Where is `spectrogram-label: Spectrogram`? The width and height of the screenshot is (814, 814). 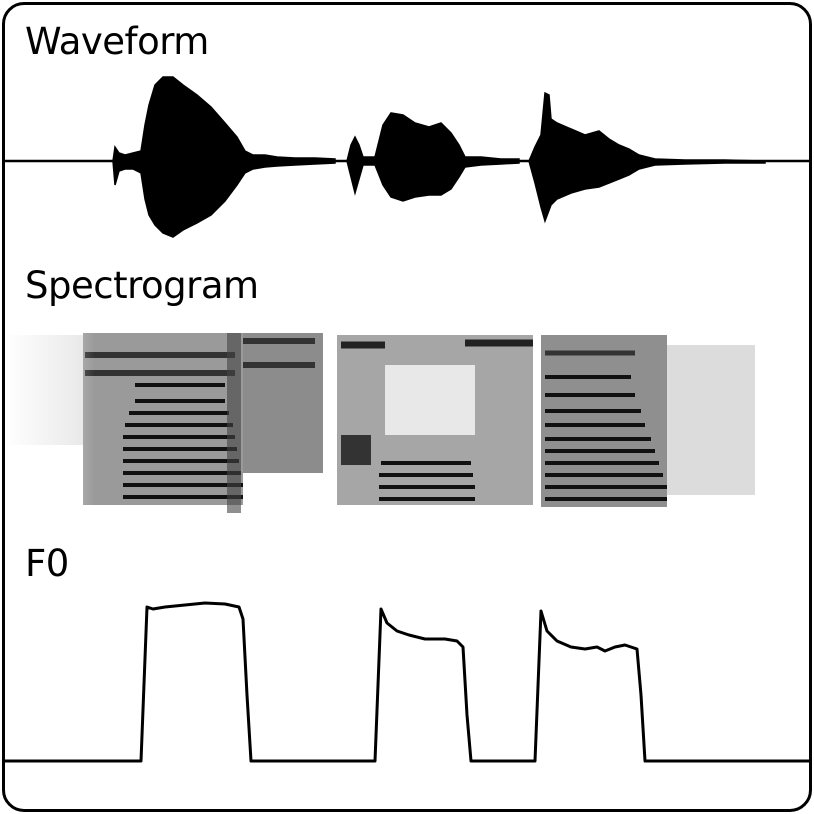
spectrogram-label: Spectrogram is located at coordinates (142, 285).